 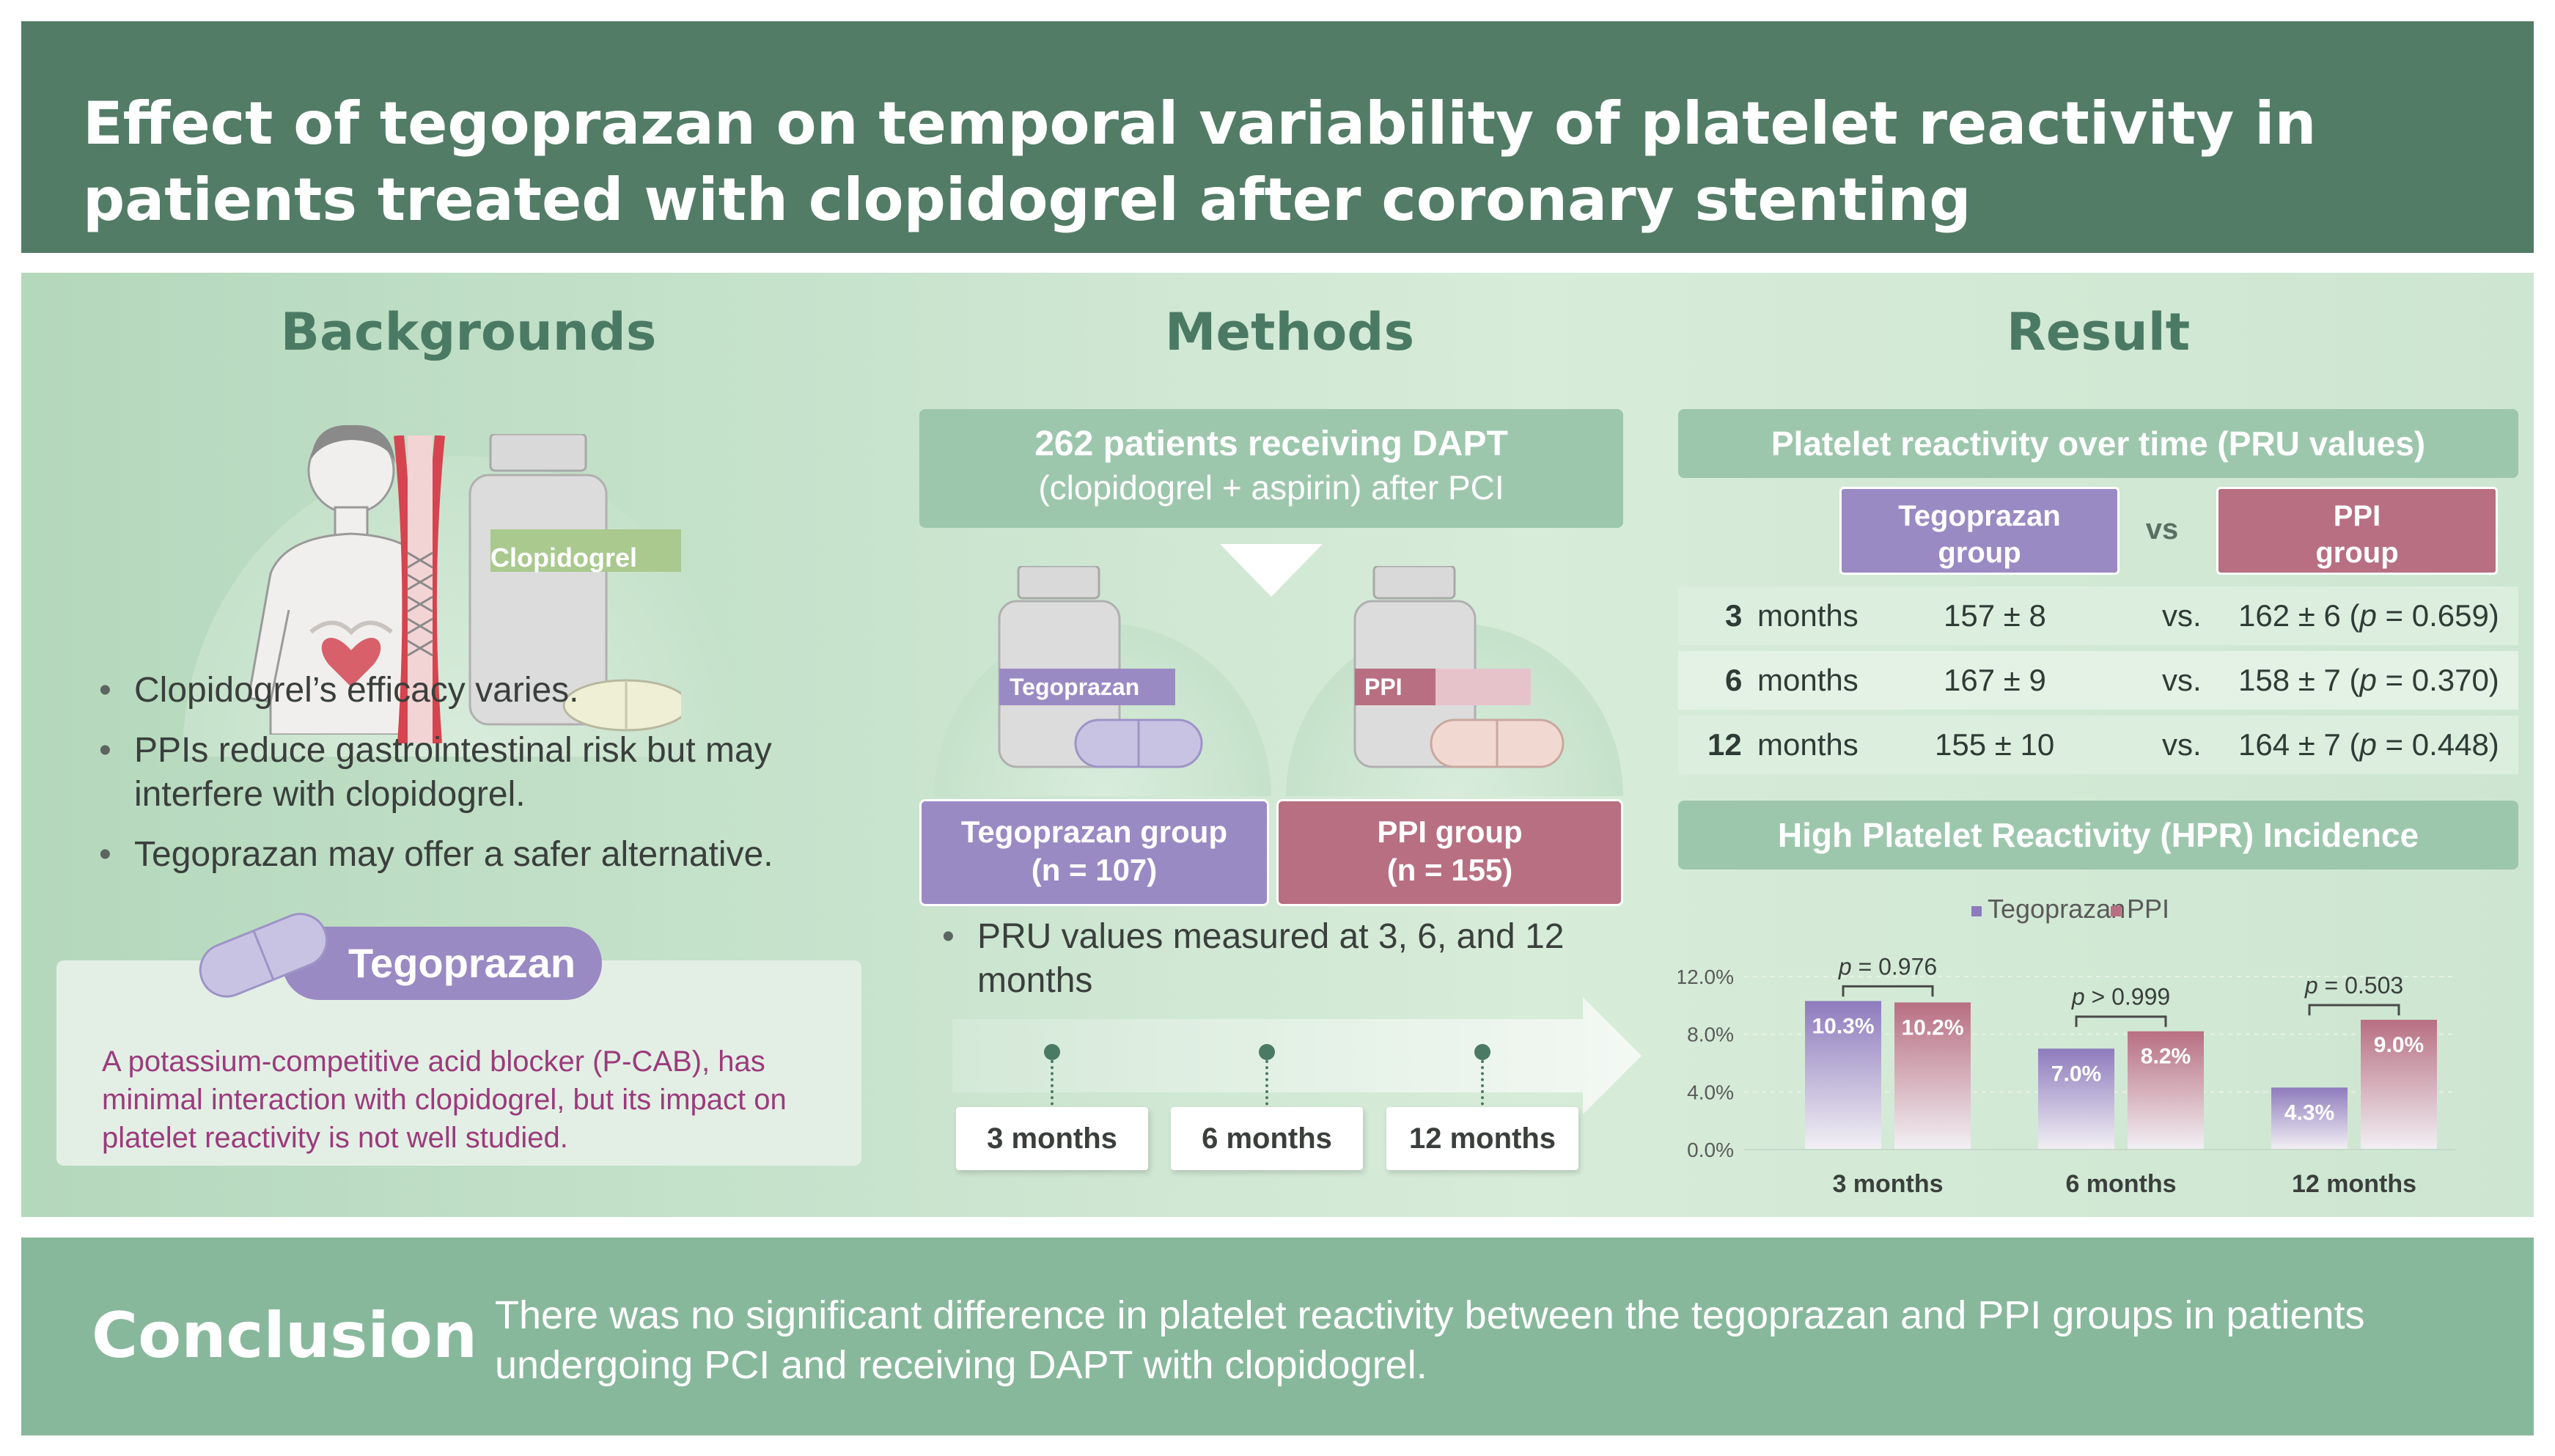 I want to click on pru-row-ppi-value: 162 ± 6 (p = 0.659), so click(x=2368, y=616).